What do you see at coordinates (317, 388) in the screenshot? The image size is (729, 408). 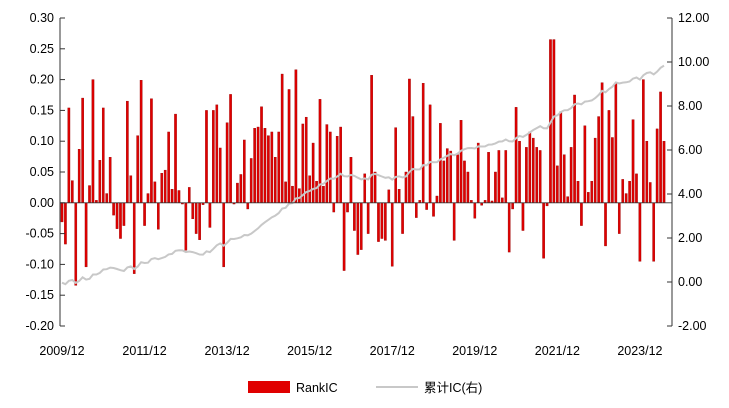 I see `legend-label-rankic: RankIC` at bounding box center [317, 388].